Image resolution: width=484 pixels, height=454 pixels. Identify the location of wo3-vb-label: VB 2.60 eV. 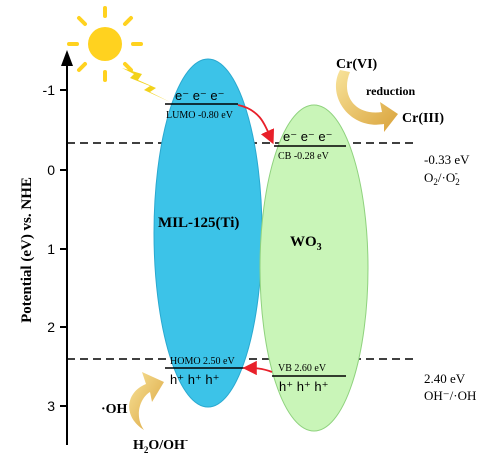
(302, 368).